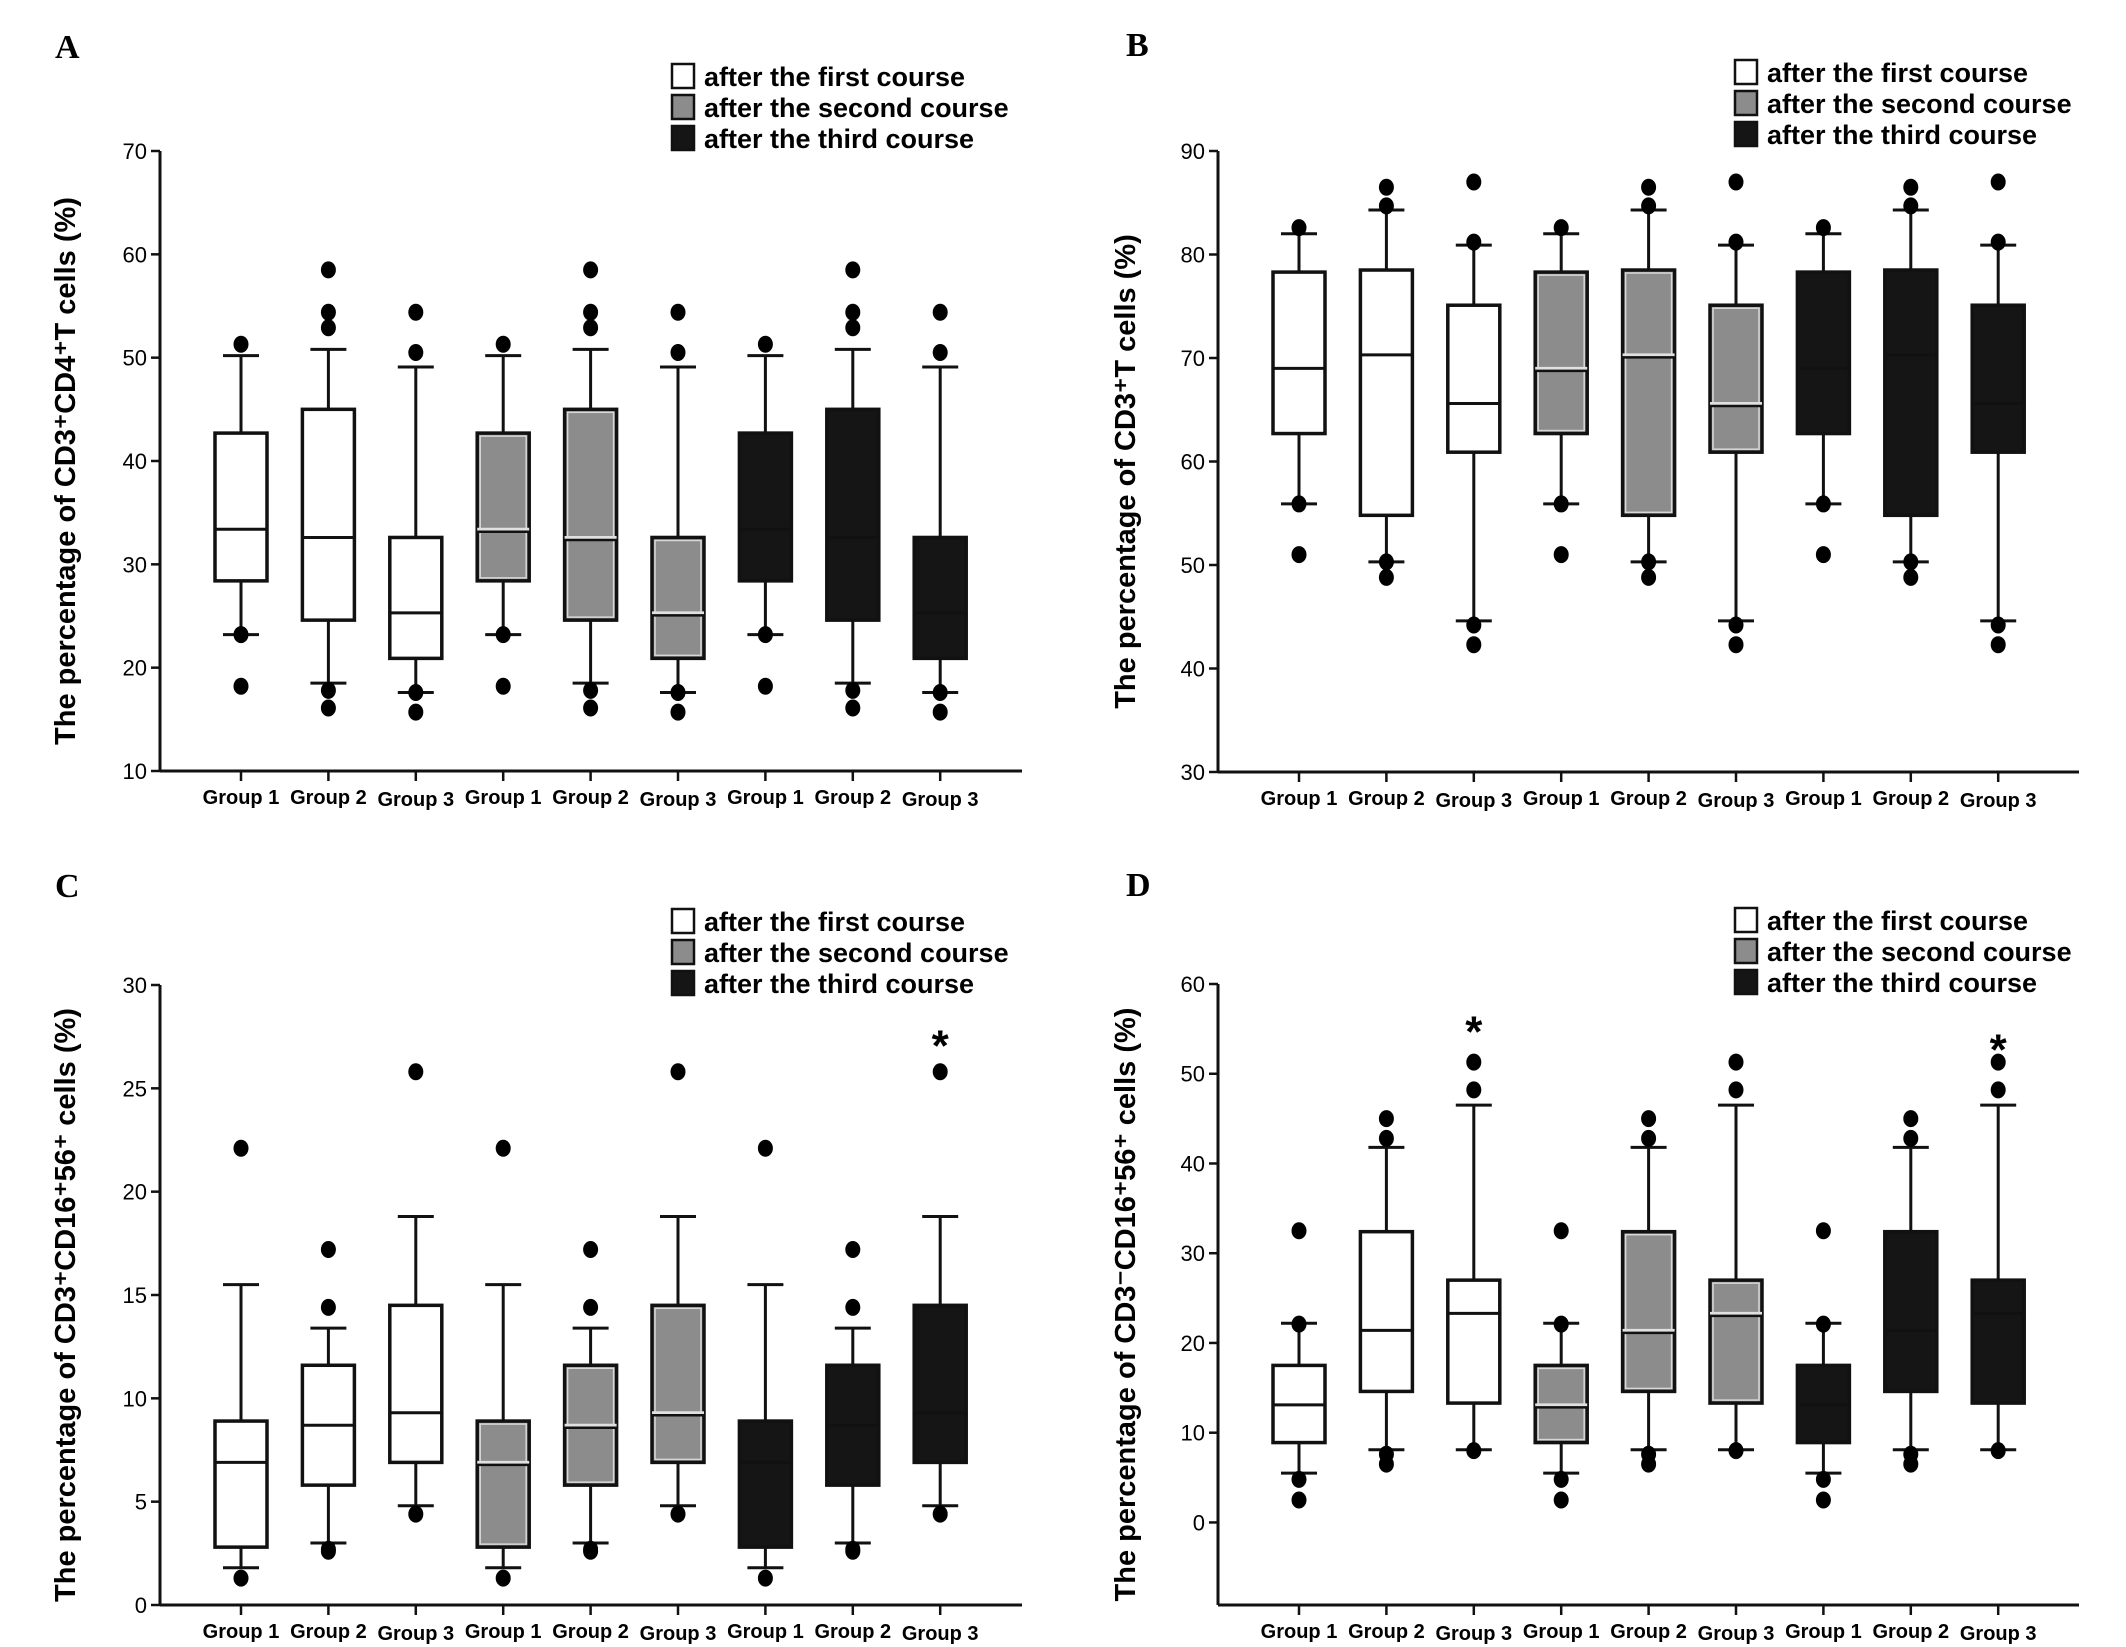  I want to click on y-tick-label: 60, so click(1193, 984).